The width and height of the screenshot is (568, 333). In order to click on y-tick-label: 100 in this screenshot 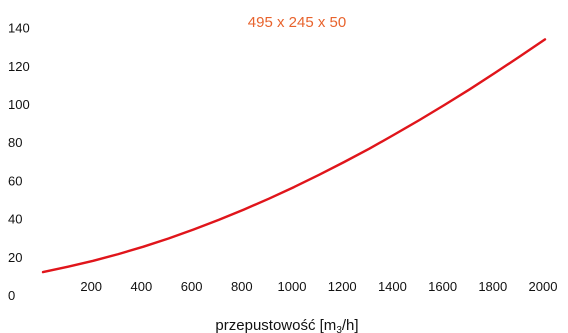, I will do `click(19, 104)`.